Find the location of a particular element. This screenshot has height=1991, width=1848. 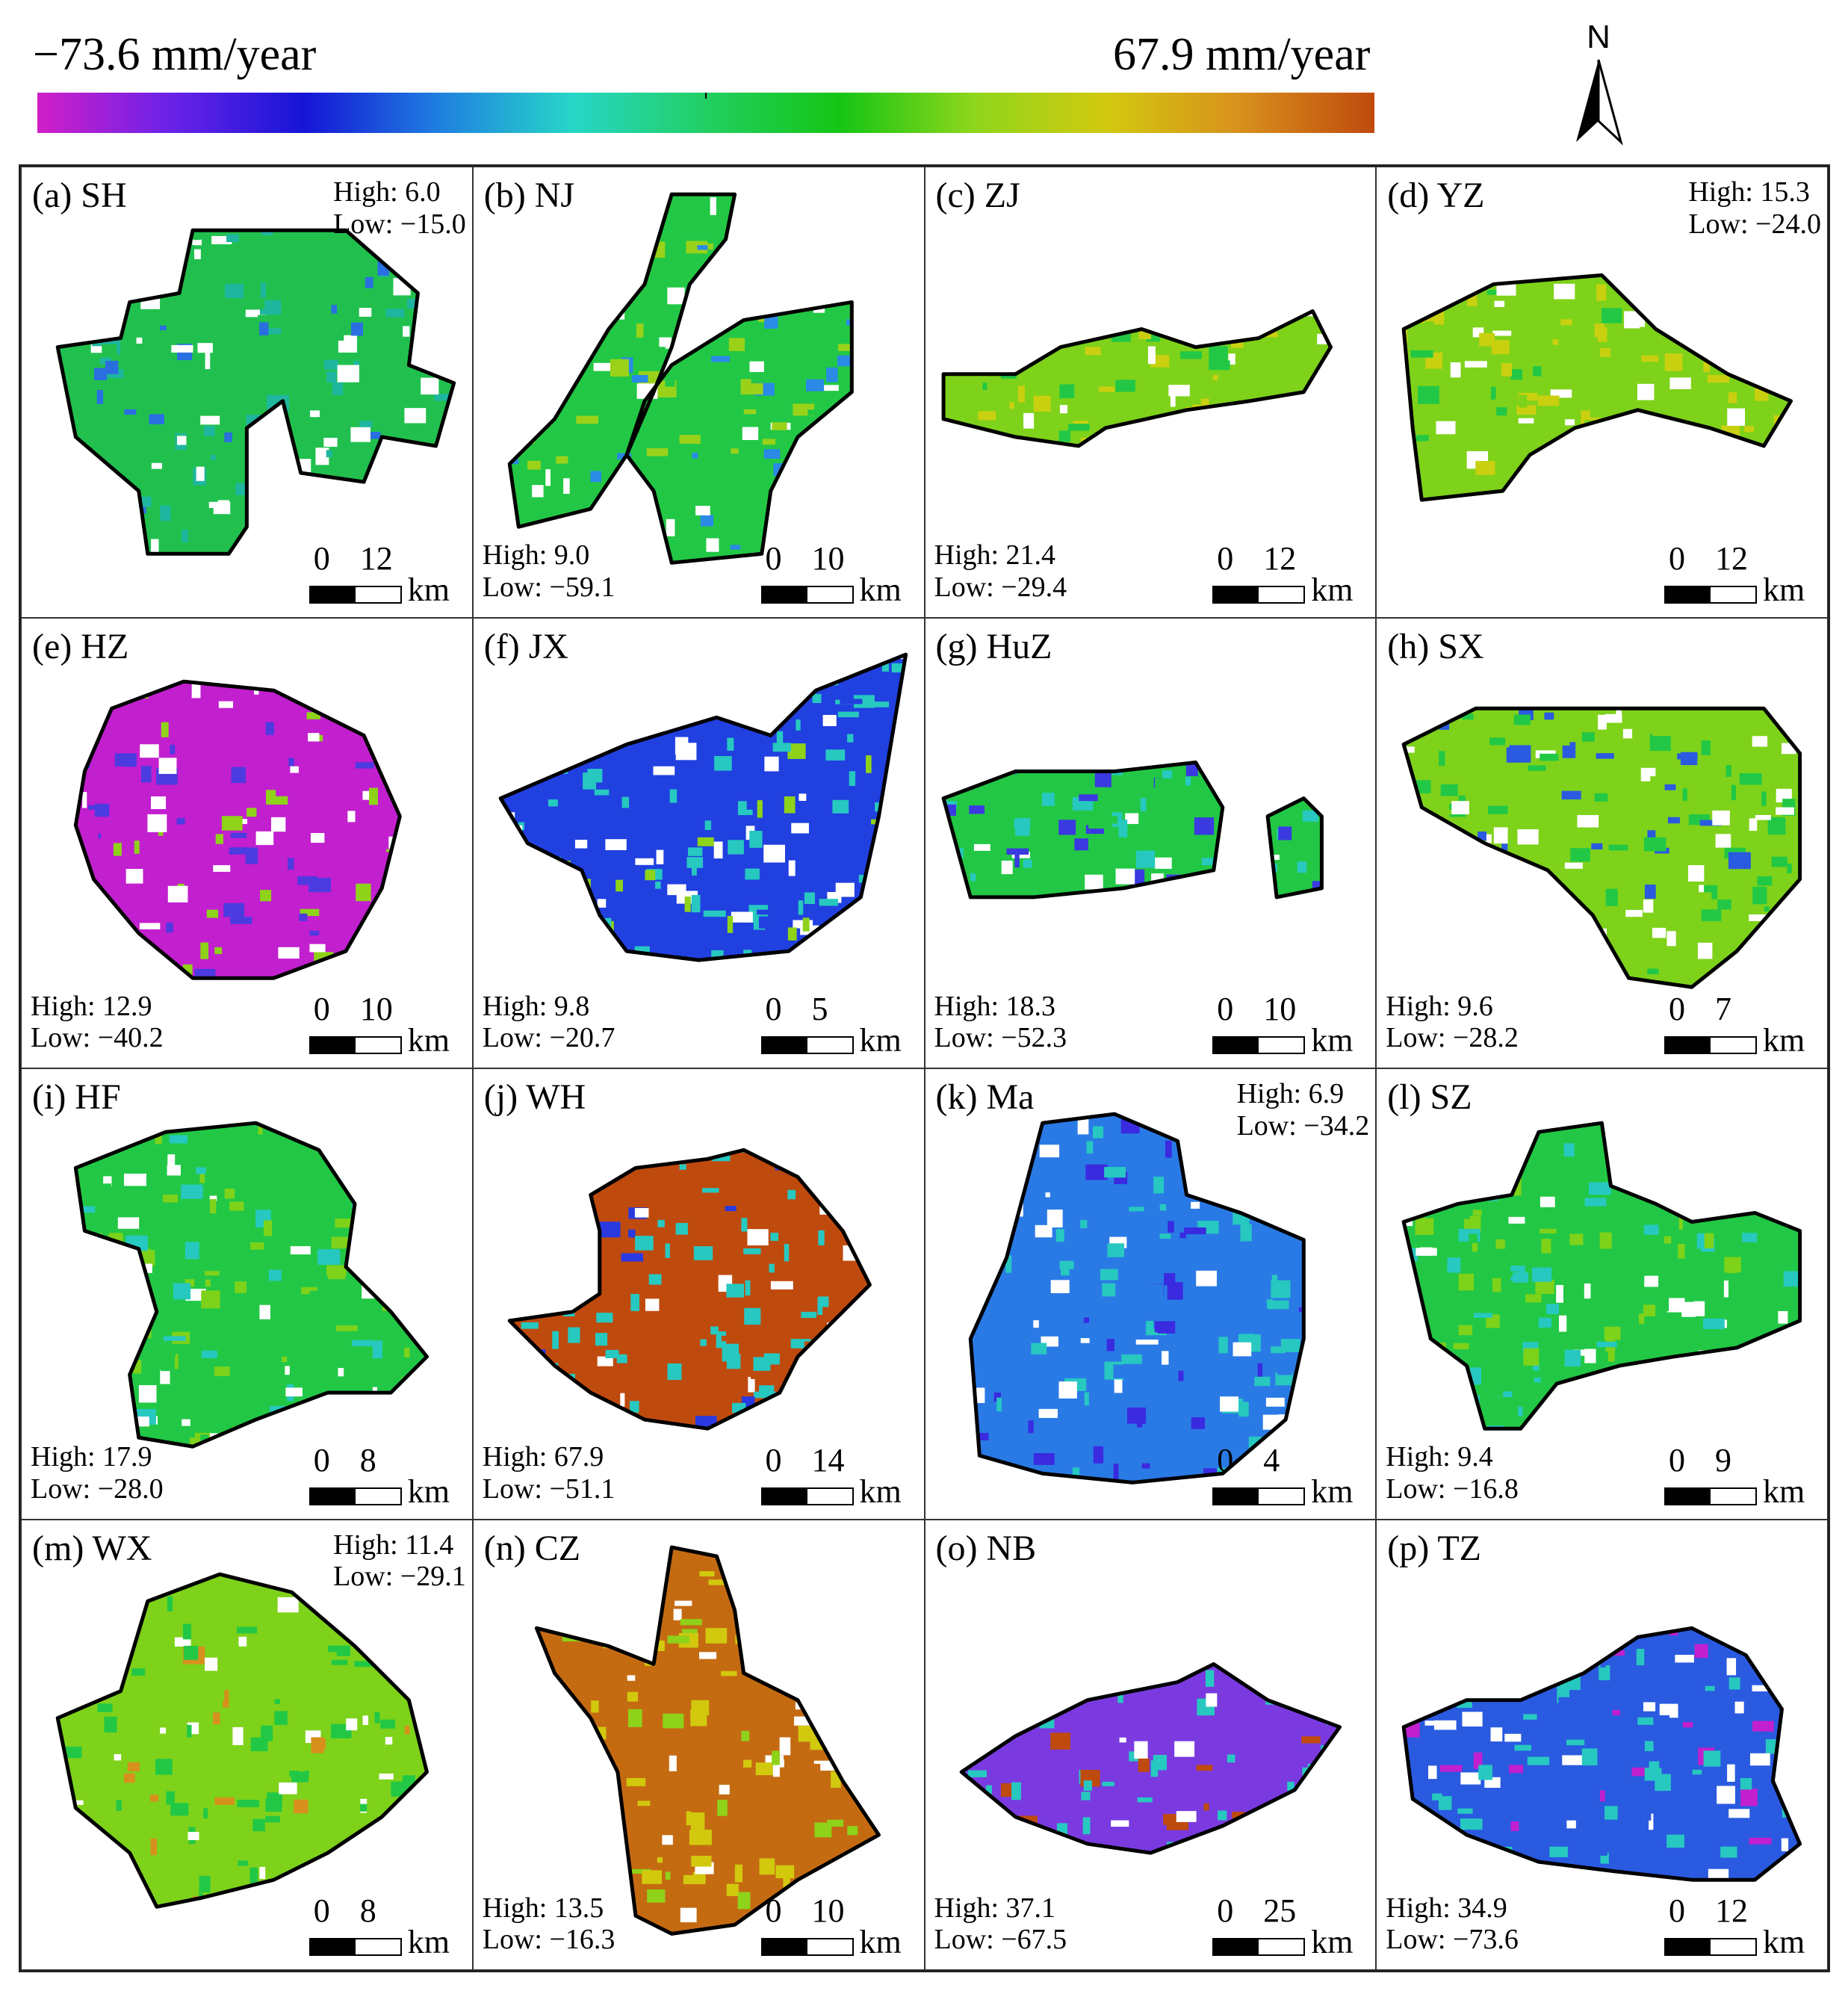

scale-bar: 0 5 km is located at coordinates (839, 1026).